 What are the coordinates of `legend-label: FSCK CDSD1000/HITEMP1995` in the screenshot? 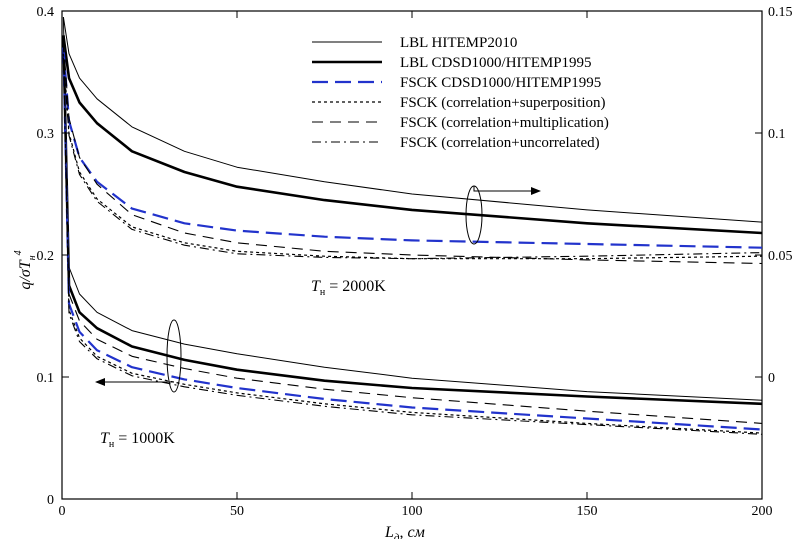 It's located at (500, 83).